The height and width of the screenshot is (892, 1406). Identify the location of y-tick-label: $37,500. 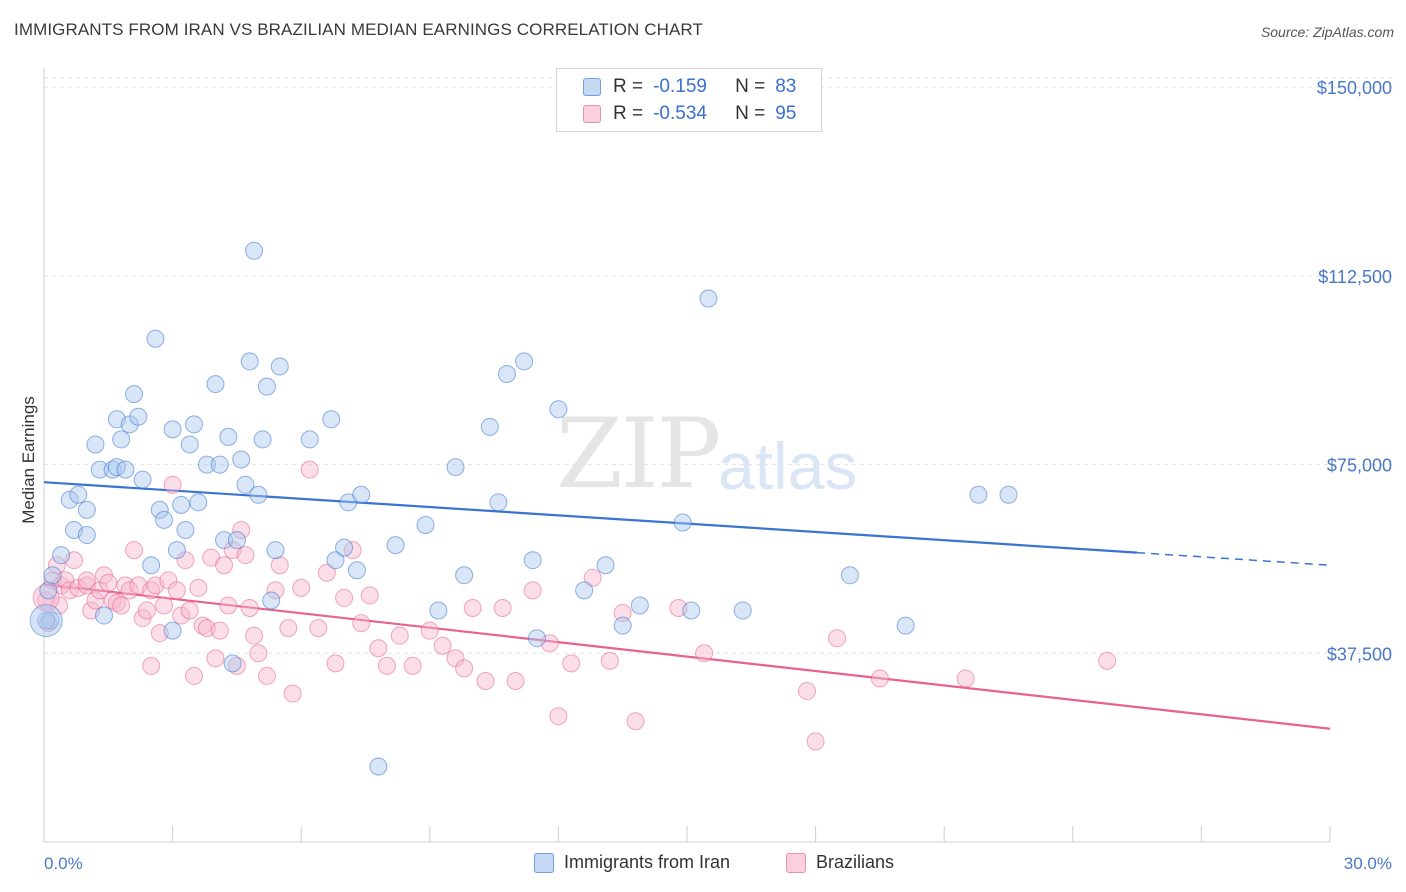
(1359, 654).